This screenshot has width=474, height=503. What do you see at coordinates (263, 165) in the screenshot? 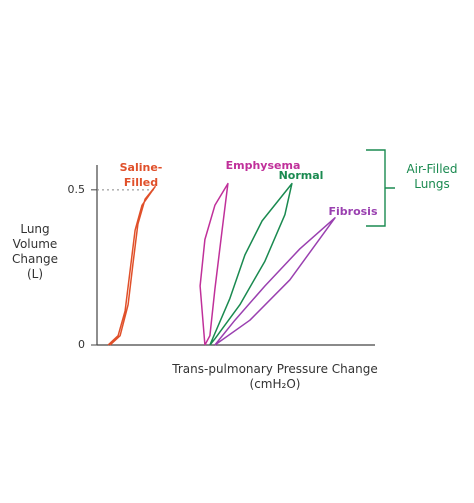
I see `series-label: Emphysema` at bounding box center [263, 165].